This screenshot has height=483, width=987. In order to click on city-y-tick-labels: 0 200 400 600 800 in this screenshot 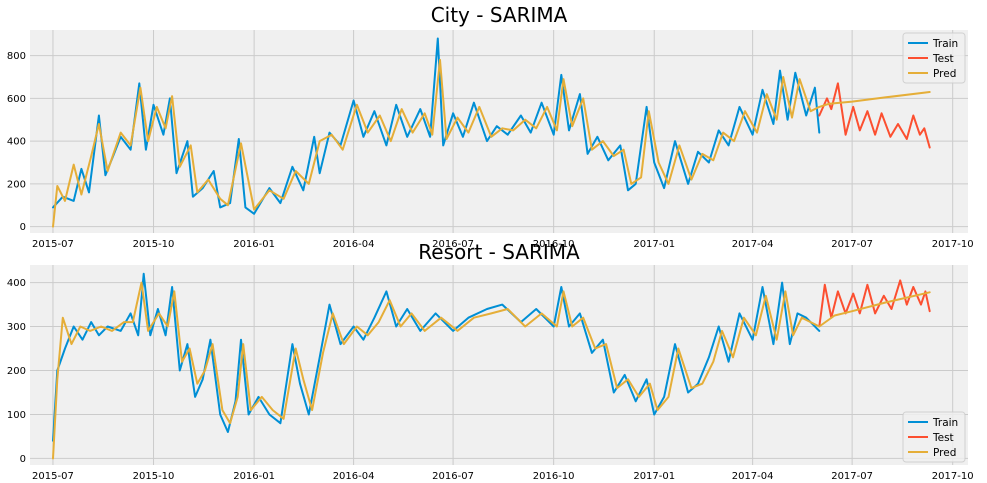, I will do `click(16, 142)`.